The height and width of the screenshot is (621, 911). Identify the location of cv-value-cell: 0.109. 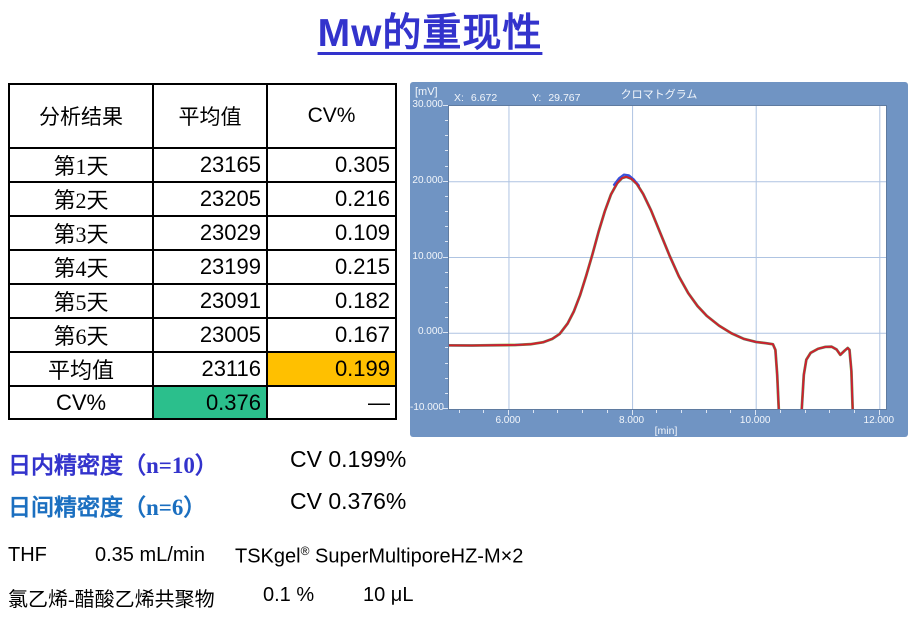
(331, 233).